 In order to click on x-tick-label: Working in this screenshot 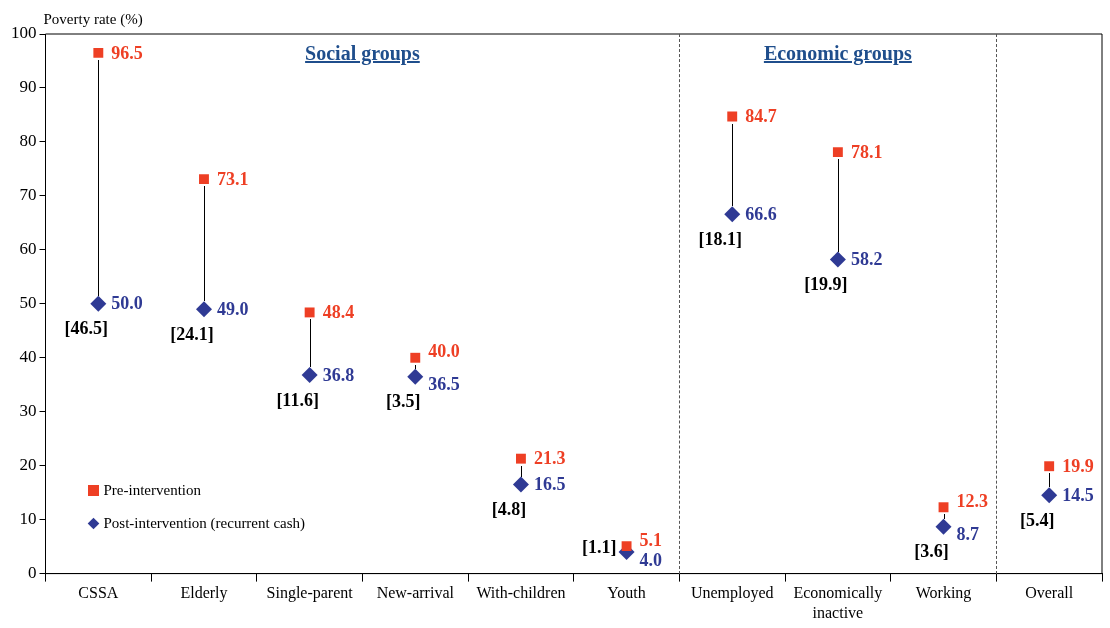, I will do `click(943, 593)`.